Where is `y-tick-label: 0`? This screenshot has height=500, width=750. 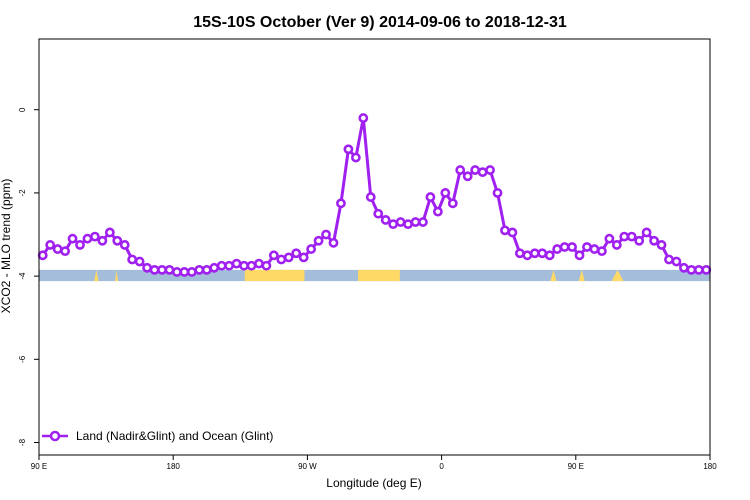 y-tick-label: 0 is located at coordinates (22, 109).